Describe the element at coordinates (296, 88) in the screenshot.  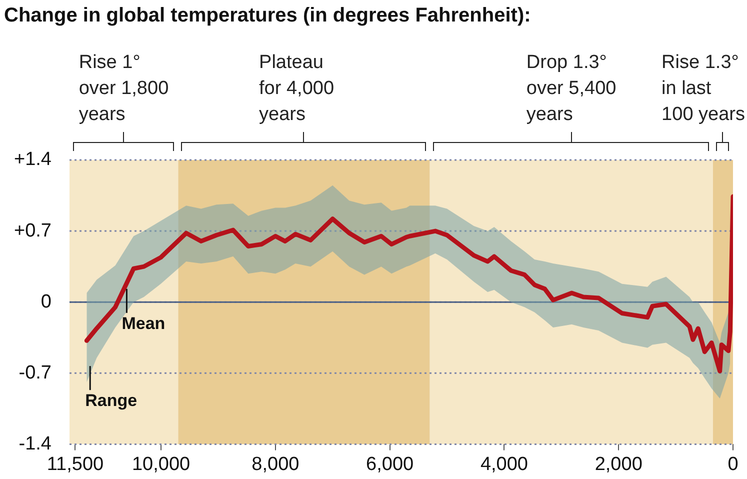
I see `band-label: Plateau for 4,000 years` at that location.